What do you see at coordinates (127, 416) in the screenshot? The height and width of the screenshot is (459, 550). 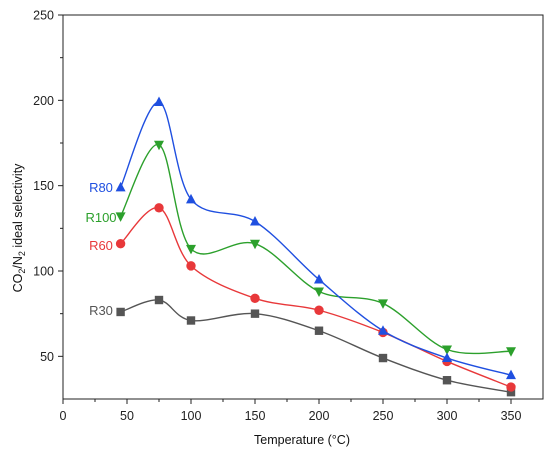 I see `x-tick-label: 50` at bounding box center [127, 416].